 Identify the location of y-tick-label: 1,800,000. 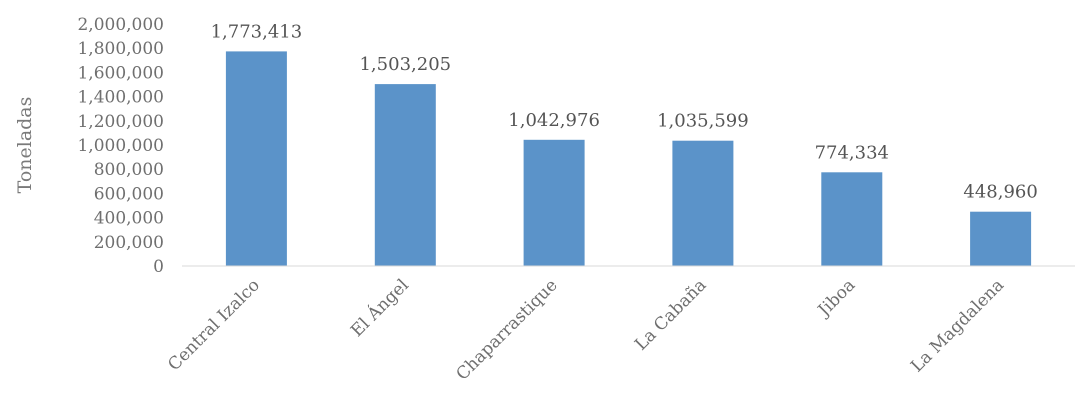
(120, 49).